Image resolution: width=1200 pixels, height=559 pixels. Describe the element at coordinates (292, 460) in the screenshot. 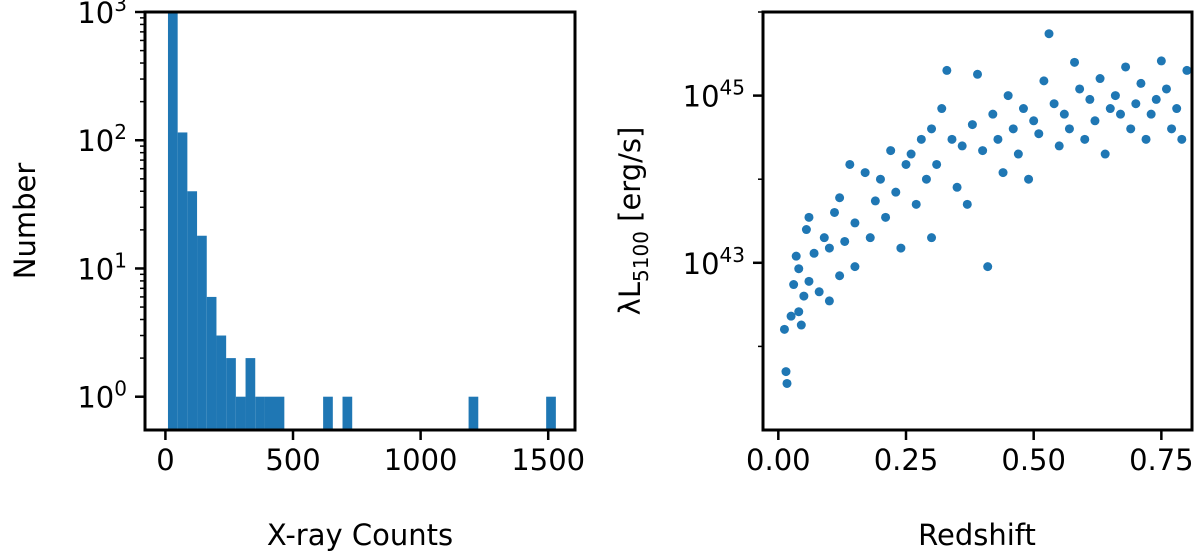

I see `histogram-x-tick-label: 500` at that location.